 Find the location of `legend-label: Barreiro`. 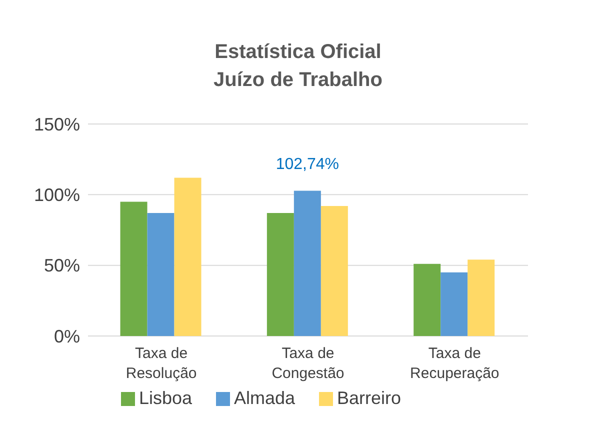

legend-label: Barreiro is located at coordinates (369, 398).